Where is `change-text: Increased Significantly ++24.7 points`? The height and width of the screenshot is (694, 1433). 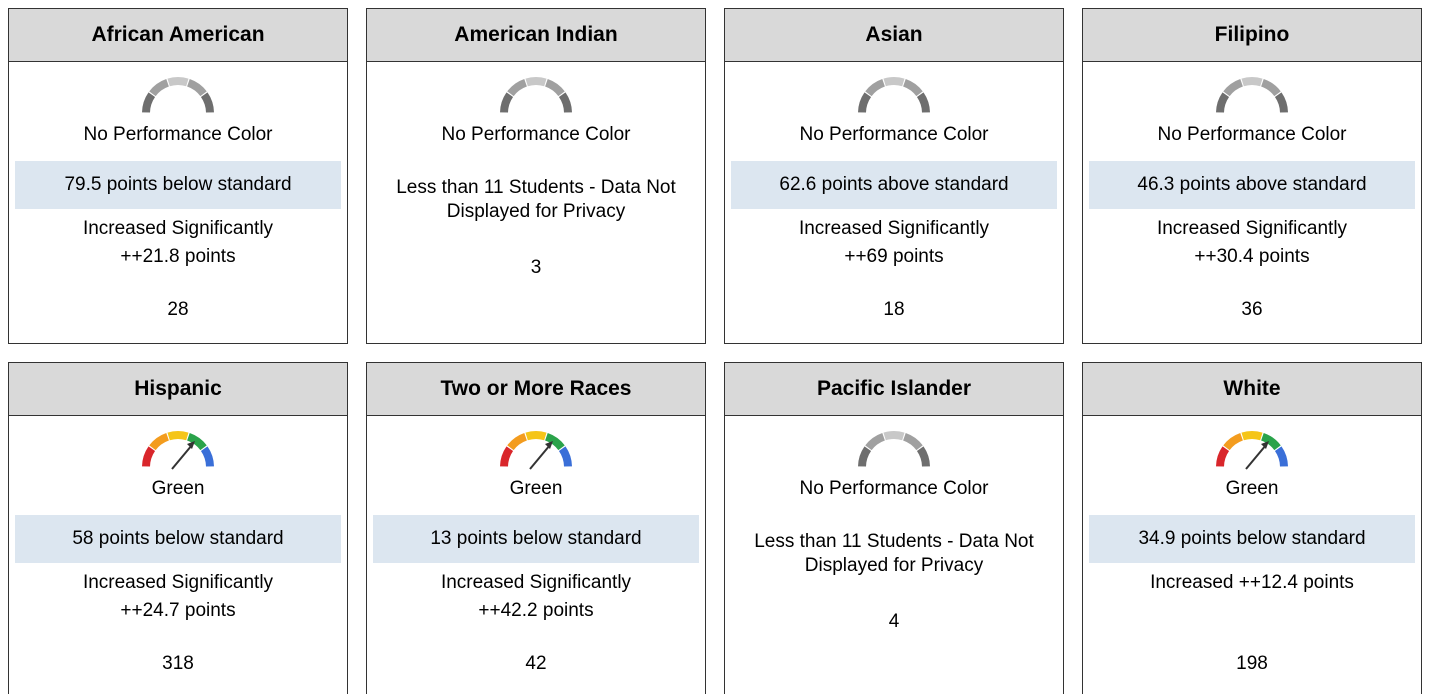
change-text: Increased Significantly ++24.7 points is located at coordinates (178, 596).